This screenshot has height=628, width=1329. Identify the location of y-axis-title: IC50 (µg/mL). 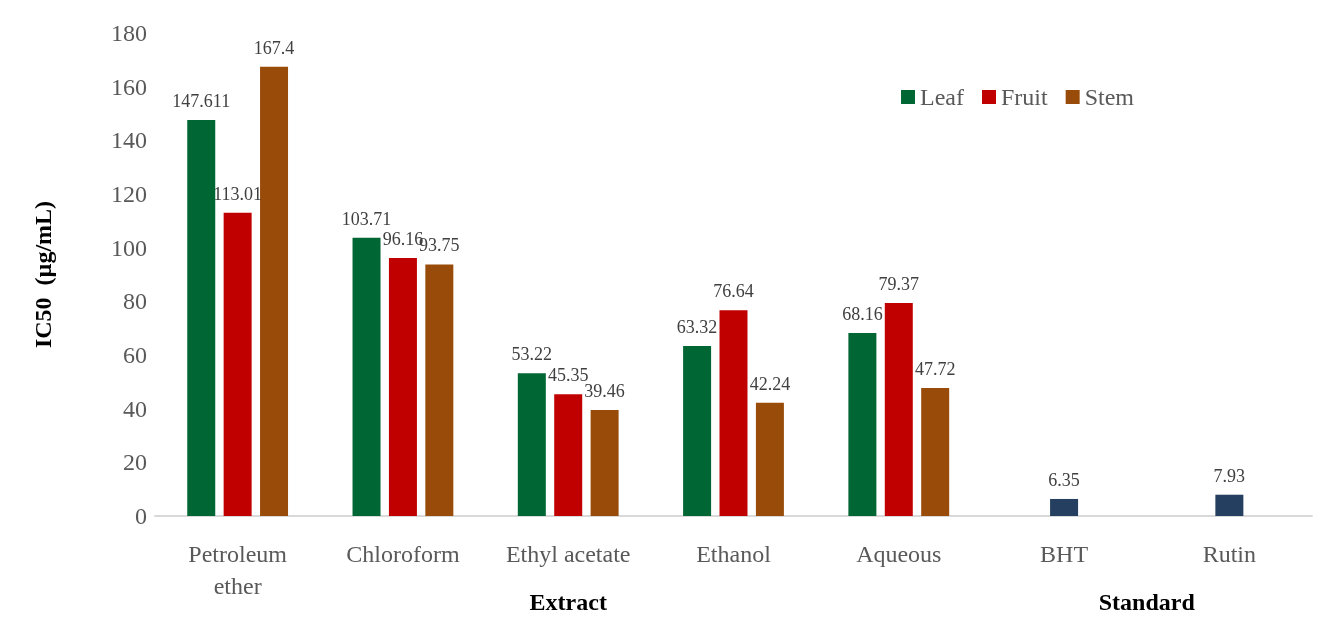
(43, 274).